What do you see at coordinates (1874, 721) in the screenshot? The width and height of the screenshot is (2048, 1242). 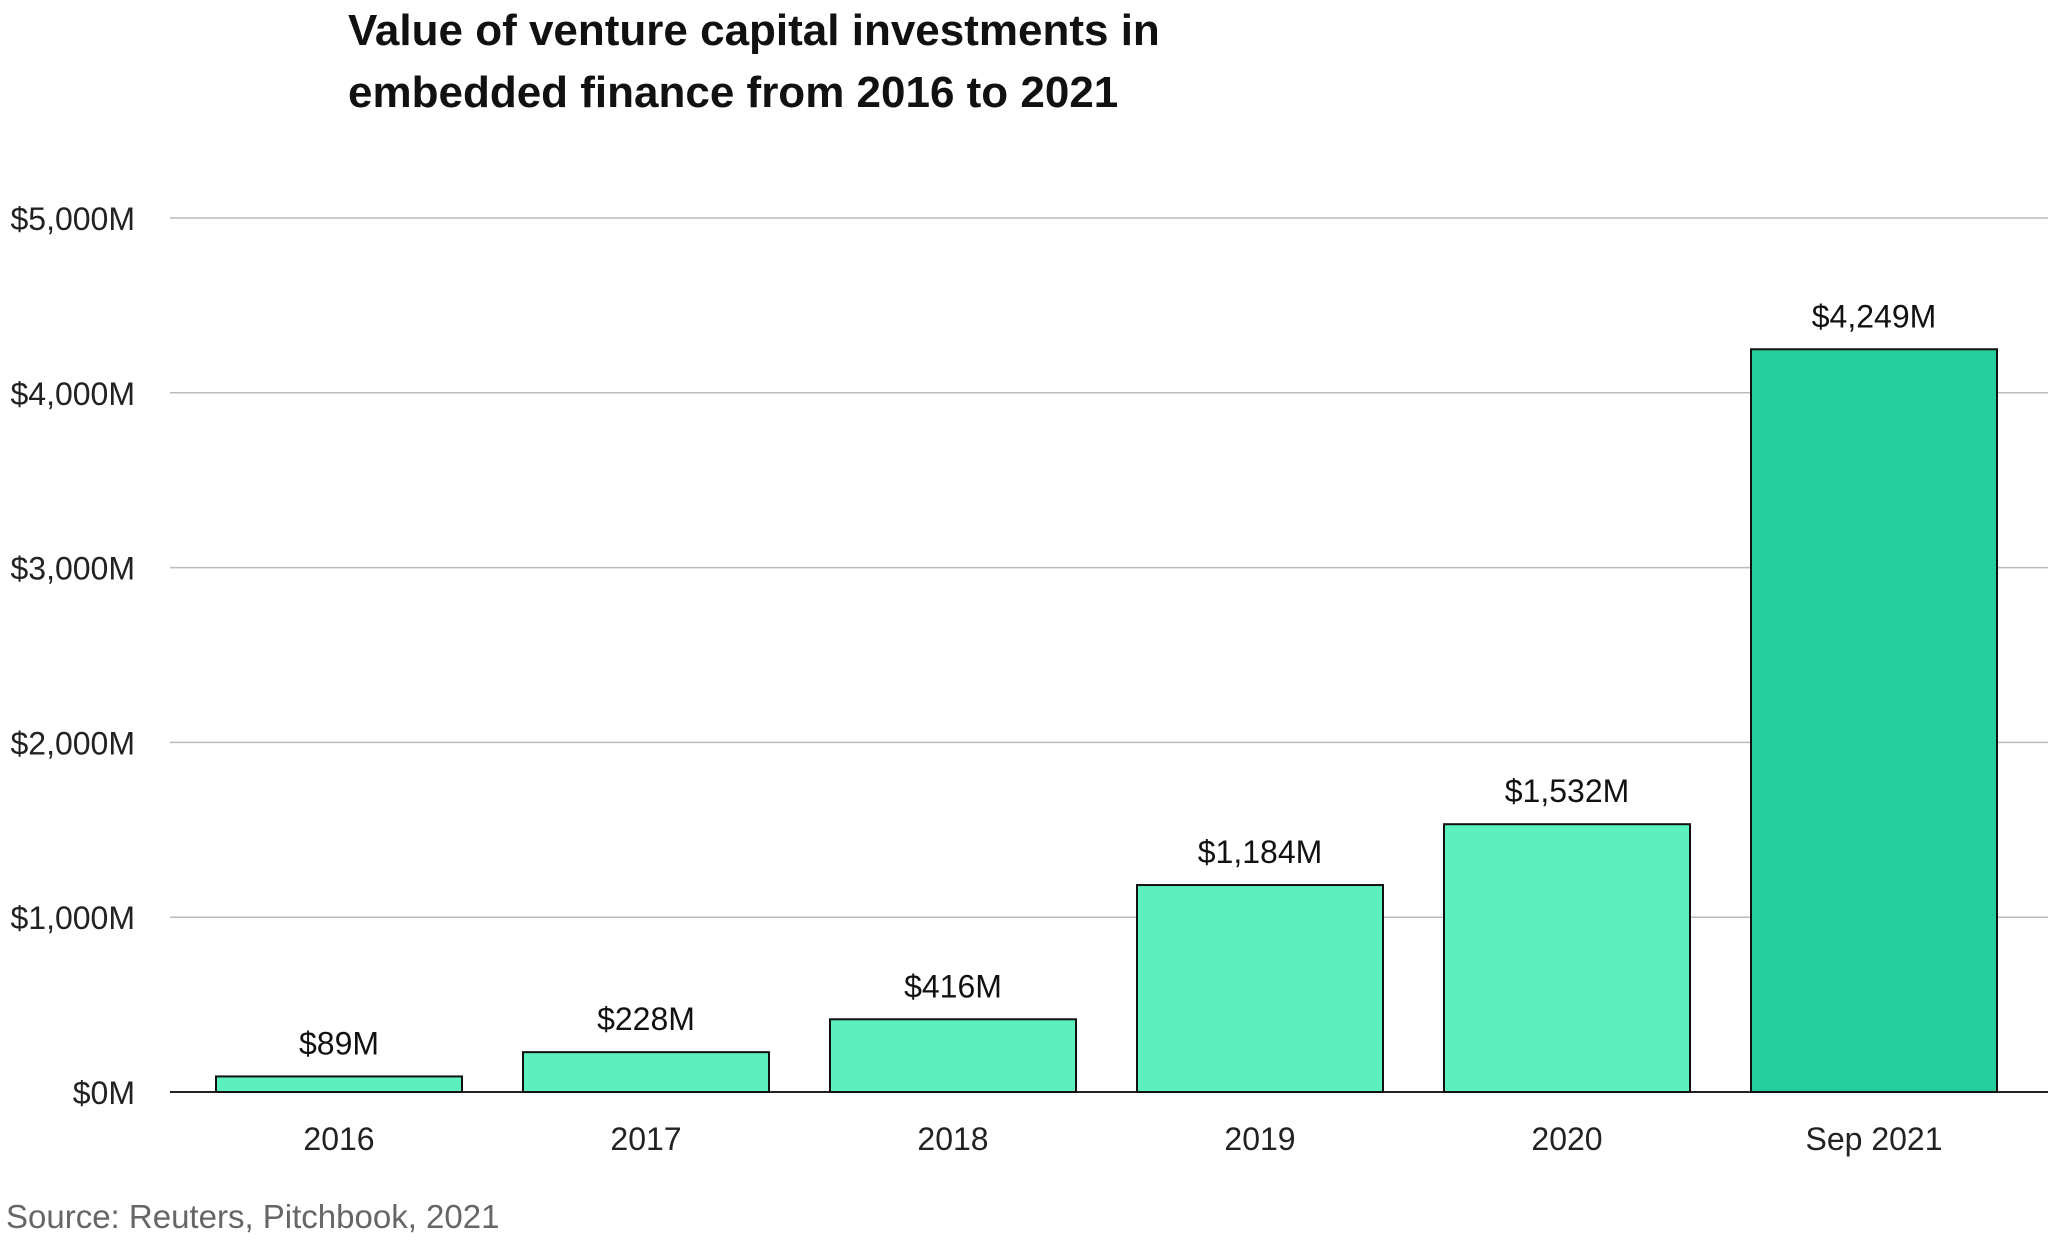 I see `bar-sep-2021` at bounding box center [1874, 721].